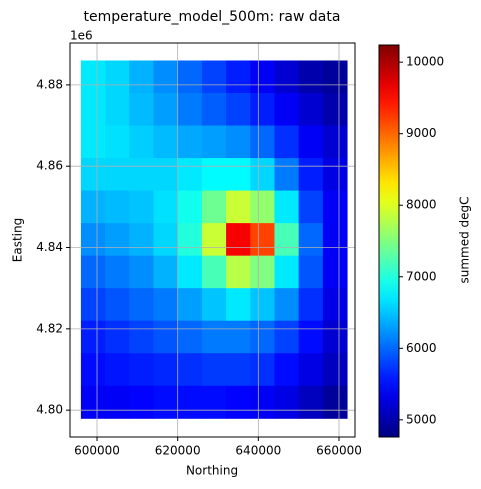 Image resolution: width=481 pixels, height=489 pixels. Describe the element at coordinates (18, 240) in the screenshot. I see `y-axis-label: Easting` at that location.